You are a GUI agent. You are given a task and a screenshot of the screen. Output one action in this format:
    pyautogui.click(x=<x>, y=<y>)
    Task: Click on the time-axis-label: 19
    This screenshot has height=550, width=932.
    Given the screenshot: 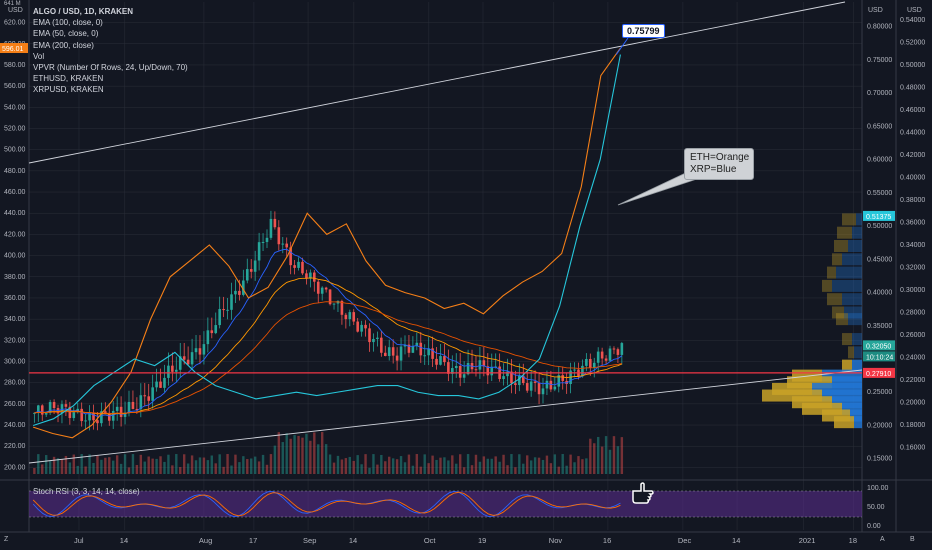 What is the action you would take?
    pyautogui.click(x=482, y=540)
    